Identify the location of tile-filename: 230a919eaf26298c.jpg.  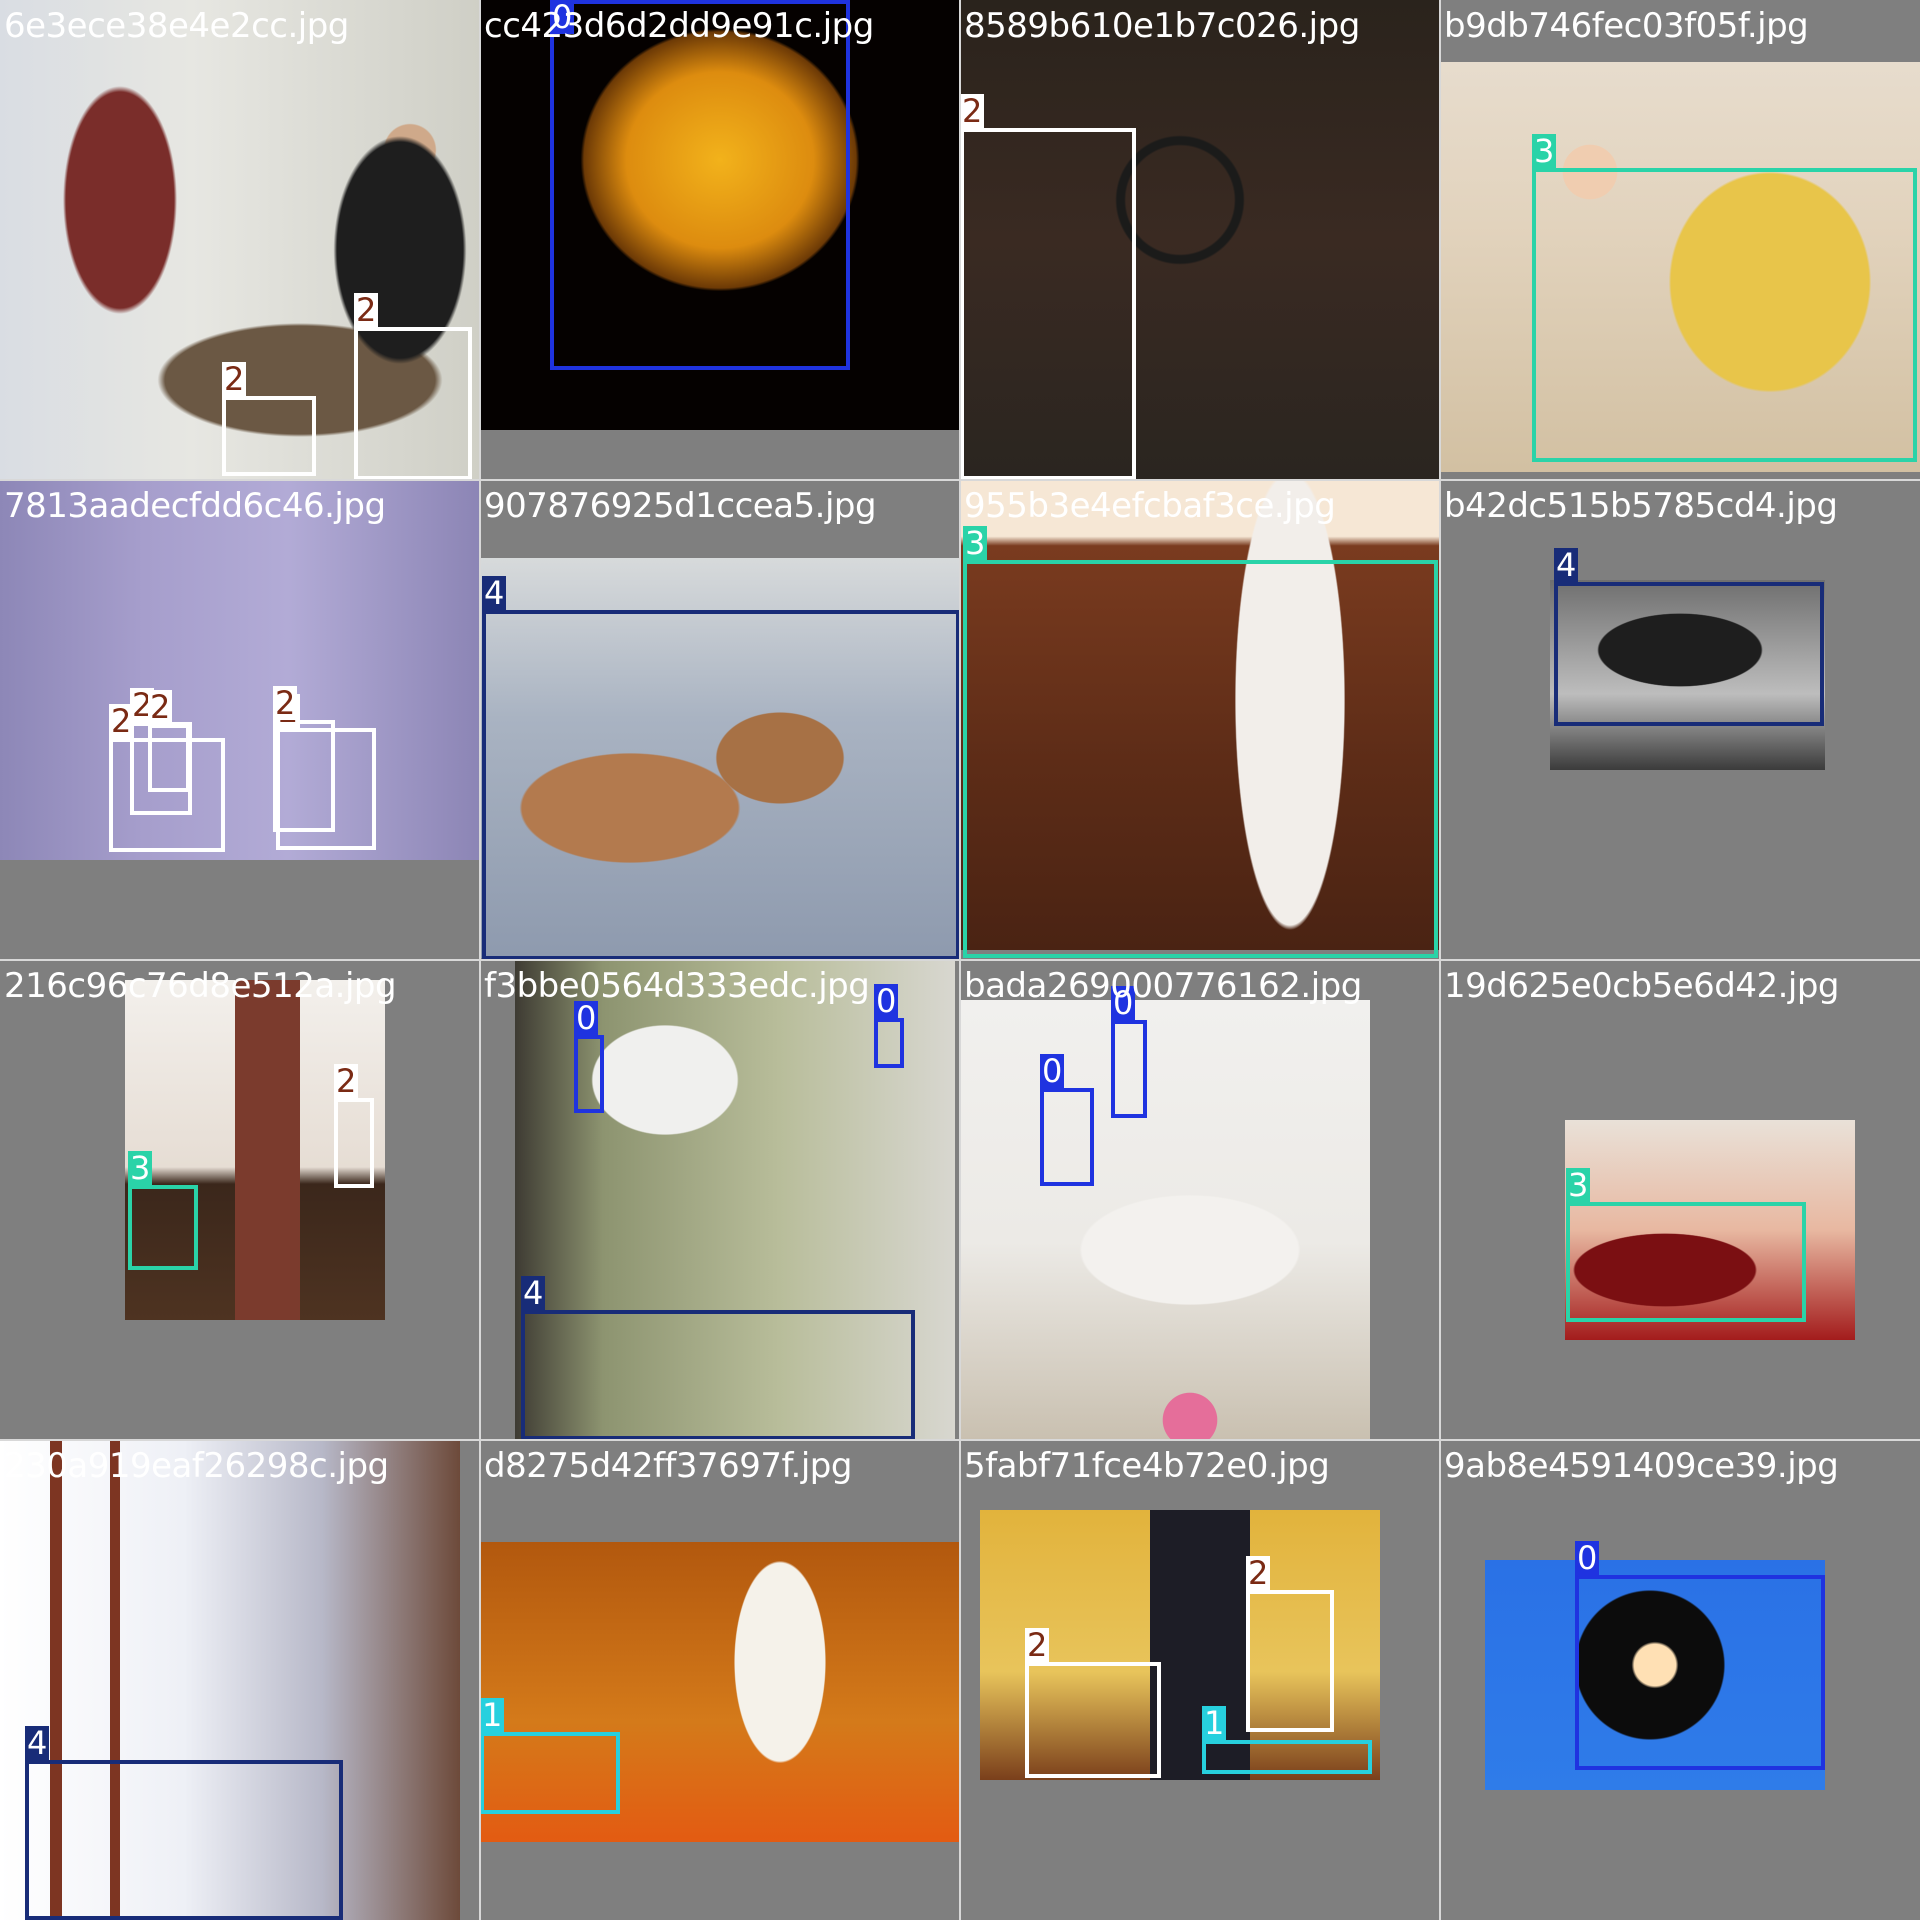
(196, 1466).